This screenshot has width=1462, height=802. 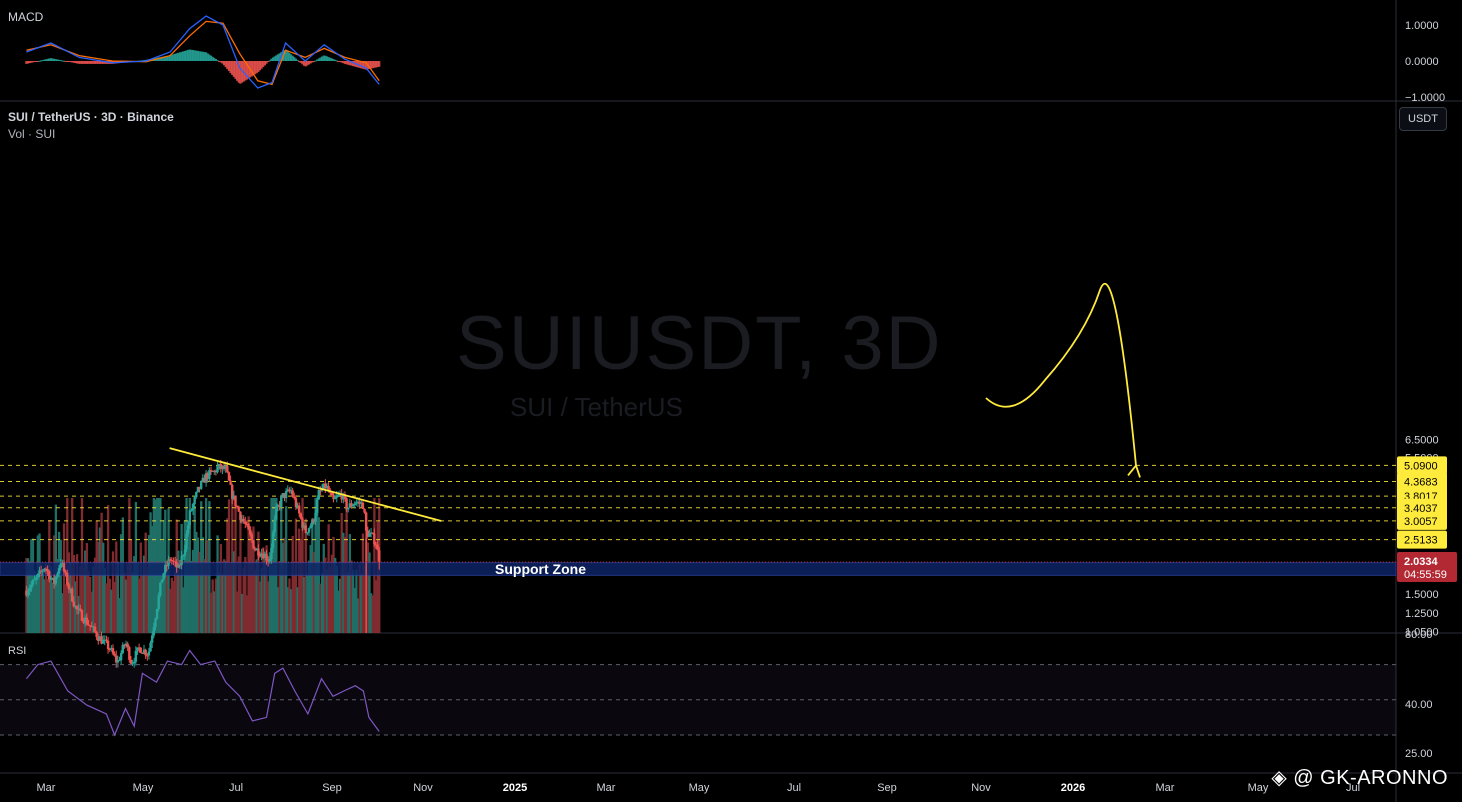 I want to click on projection-arrow, so click(x=1061, y=374).